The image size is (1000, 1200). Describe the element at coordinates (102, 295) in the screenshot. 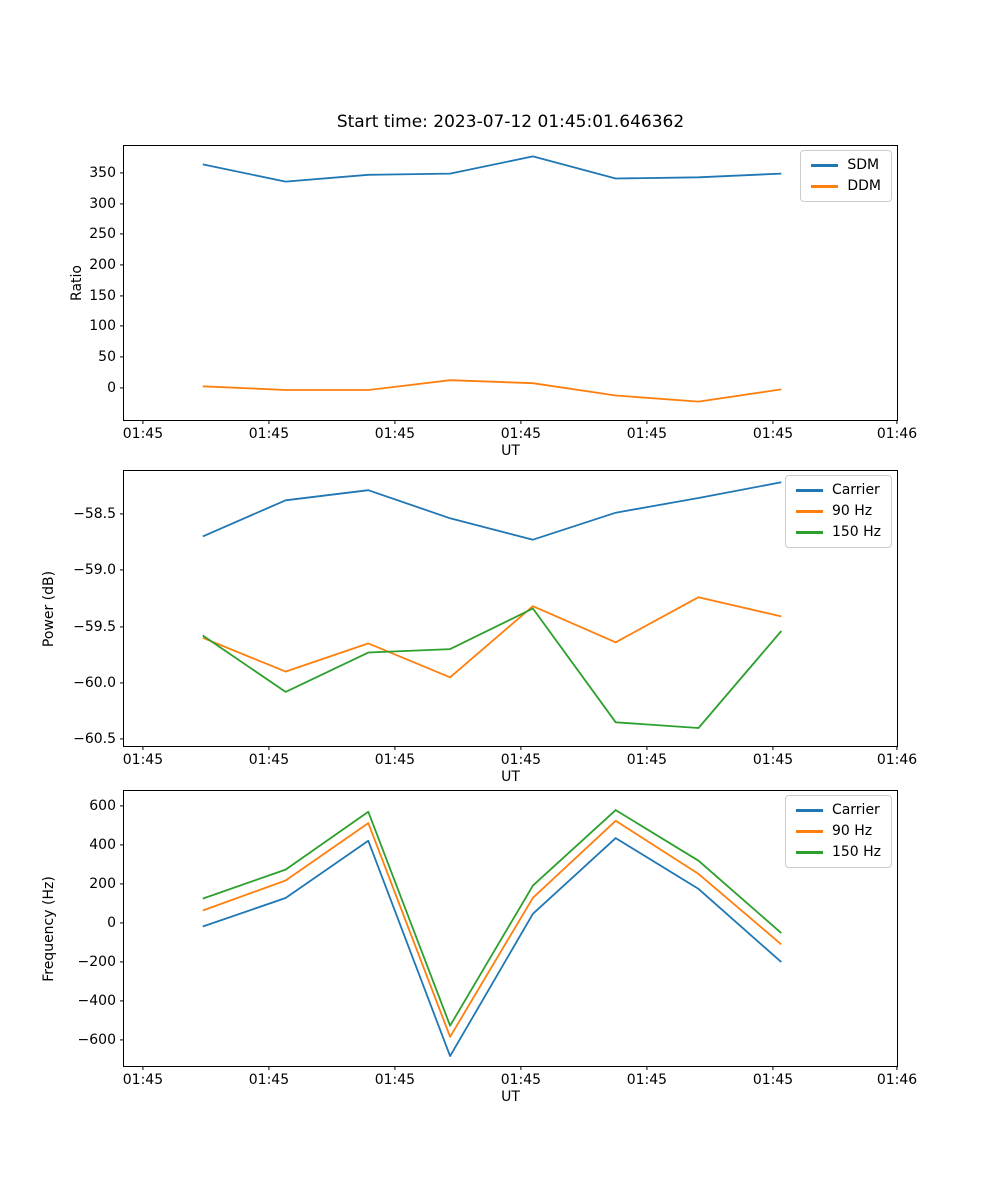

I see `y-tick-label: 150` at that location.